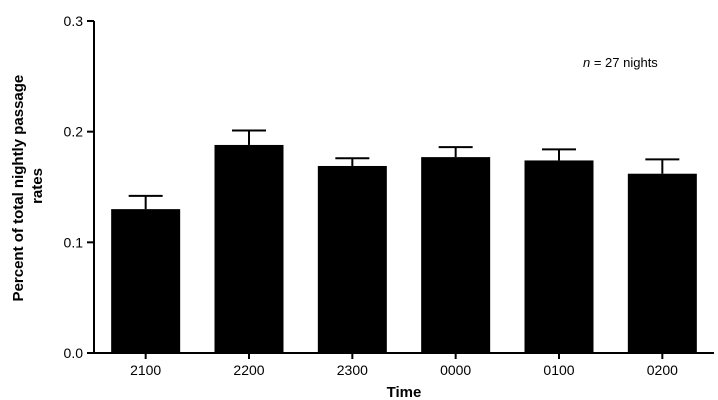 The image size is (718, 400). I want to click on annotation-italic: n, so click(586, 62).